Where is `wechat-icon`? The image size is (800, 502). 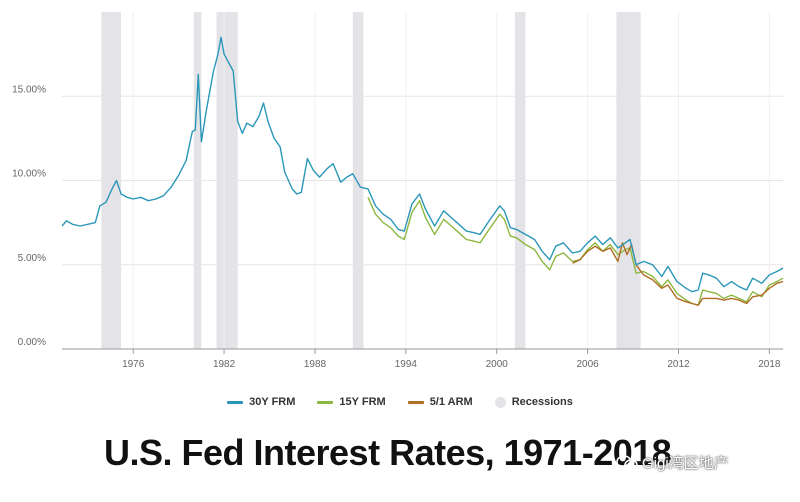
wechat-icon is located at coordinates (627, 462).